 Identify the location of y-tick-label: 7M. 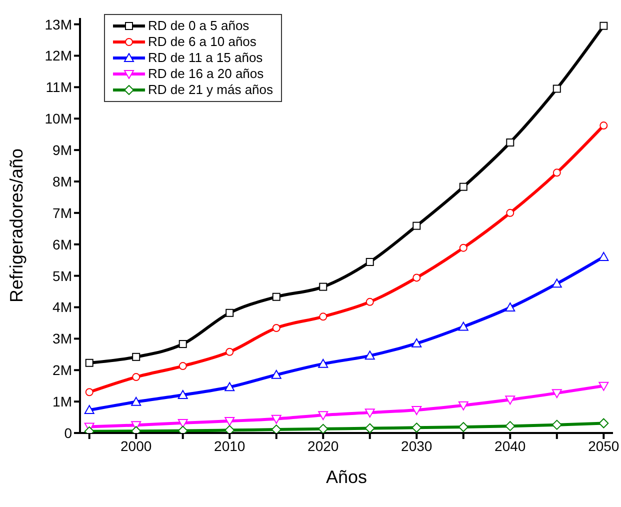
(62, 212).